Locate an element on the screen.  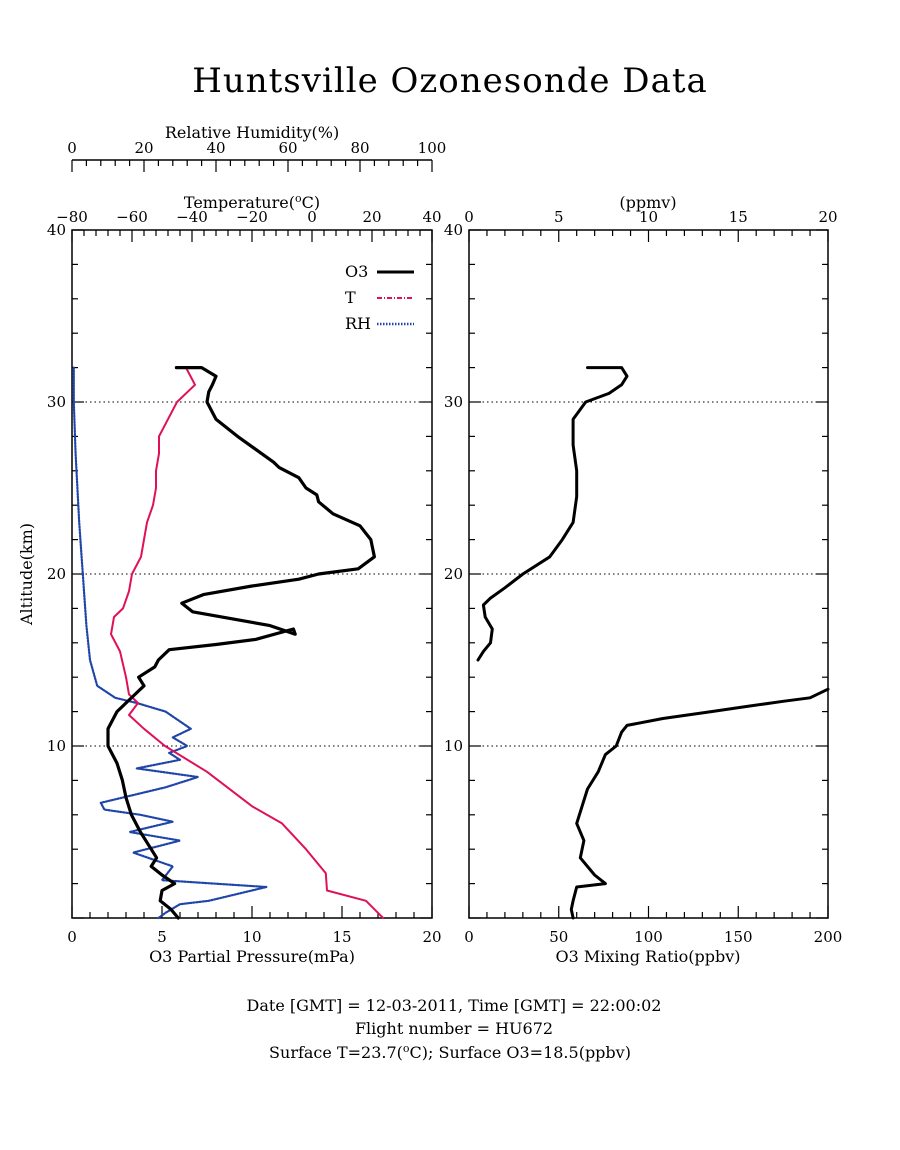
footer-surface-sup: o is located at coordinates (406, 1048).